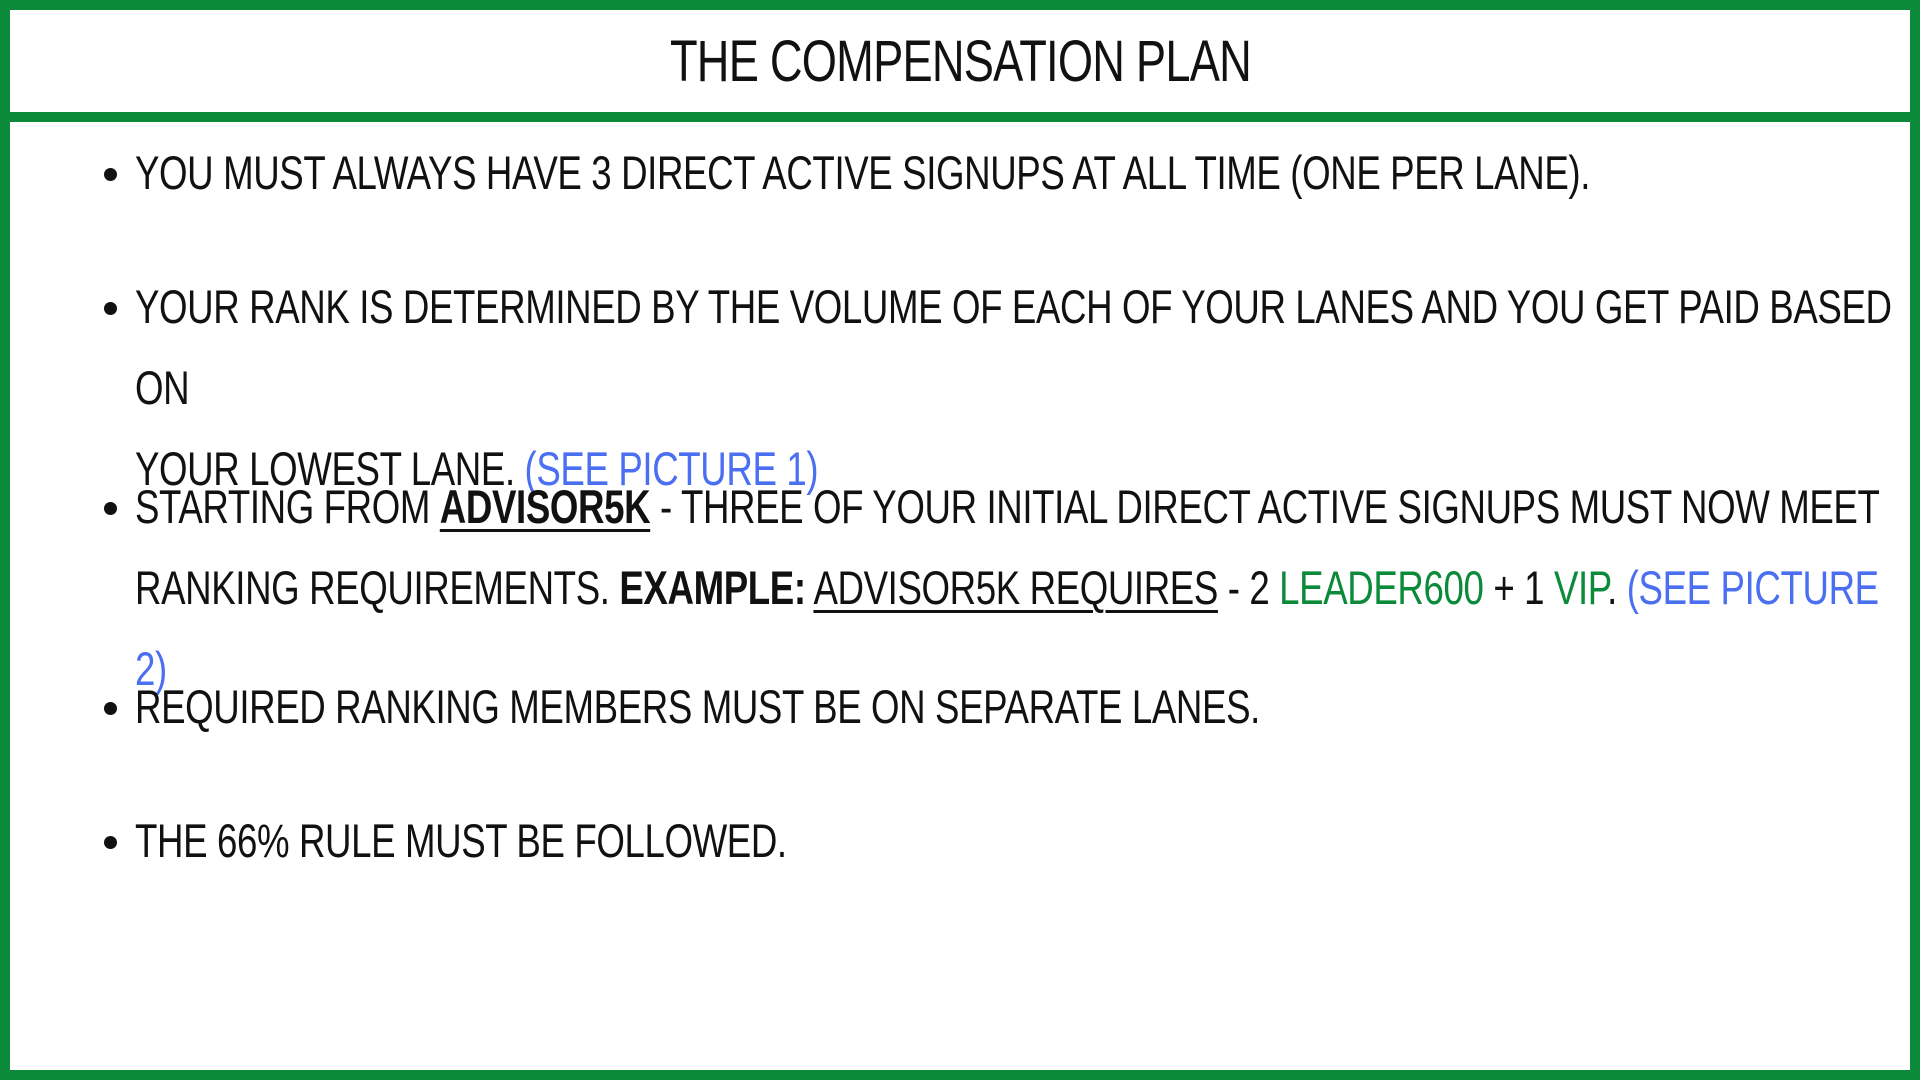  What do you see at coordinates (461, 840) in the screenshot?
I see `item-text: The 66% rule must be followed.` at bounding box center [461, 840].